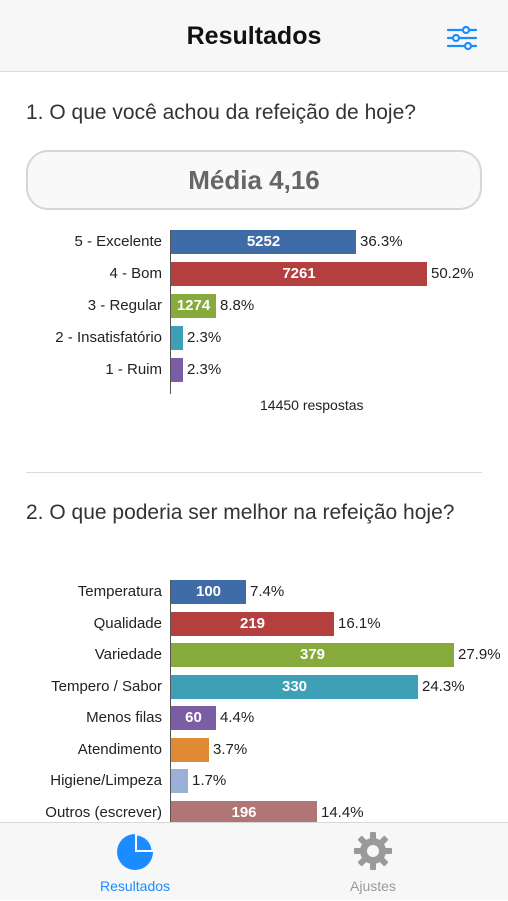 The height and width of the screenshot is (901, 508). I want to click on bar: 1274, so click(193, 306).